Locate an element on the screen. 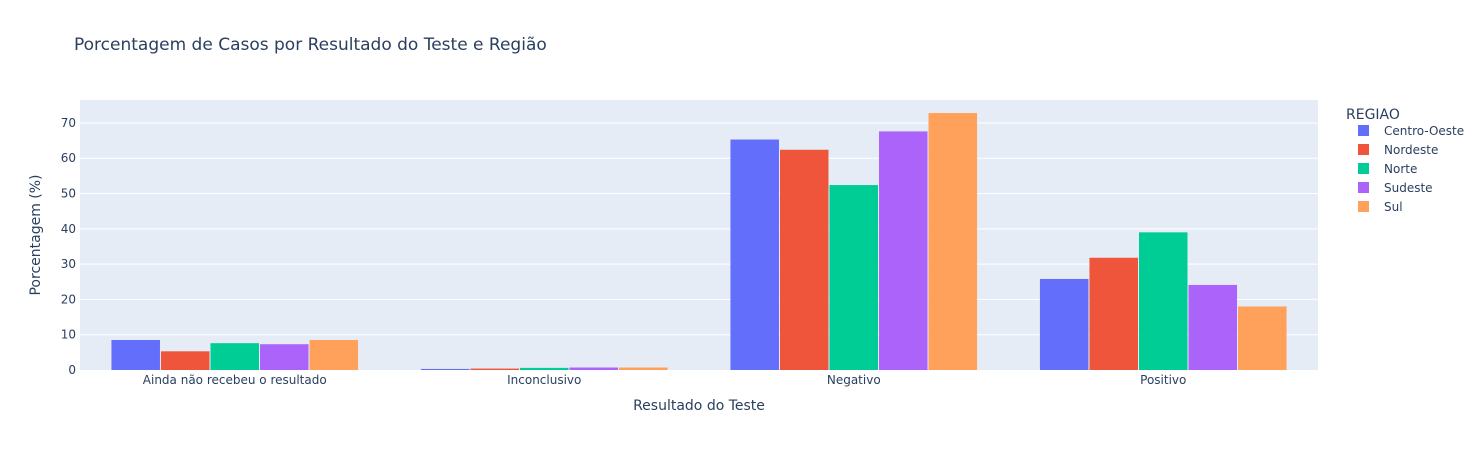 The image size is (1482, 454). y-tick-label: 50 is located at coordinates (68, 194).